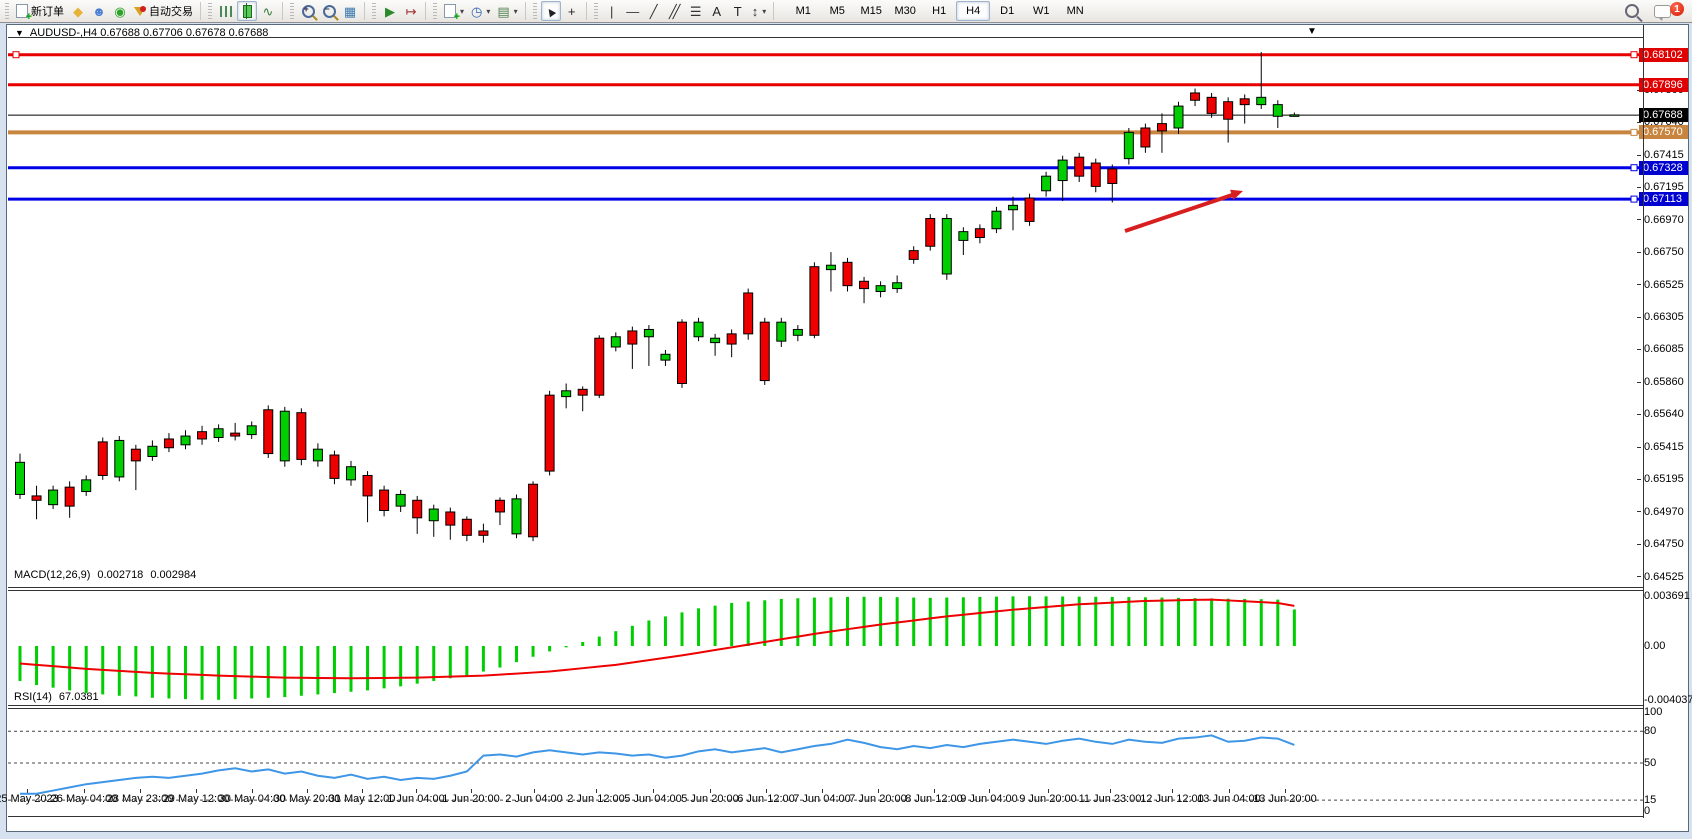 The image size is (1692, 839). I want to click on symbol-dropdown-icon: ▼, so click(19, 33).